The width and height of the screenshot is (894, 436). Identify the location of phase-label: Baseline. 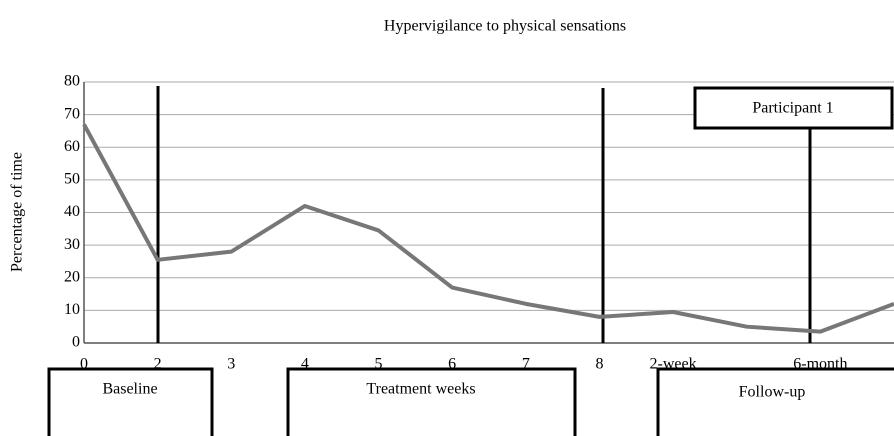
(129, 389).